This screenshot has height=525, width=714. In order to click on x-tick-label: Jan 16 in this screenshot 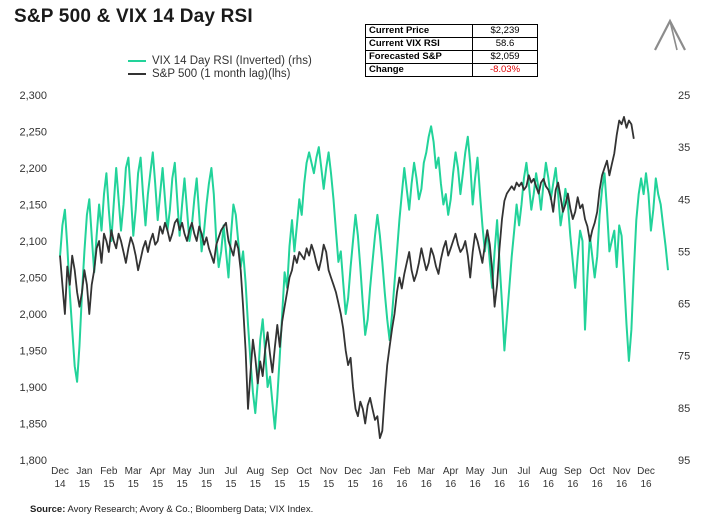, I will do `click(377, 478)`.